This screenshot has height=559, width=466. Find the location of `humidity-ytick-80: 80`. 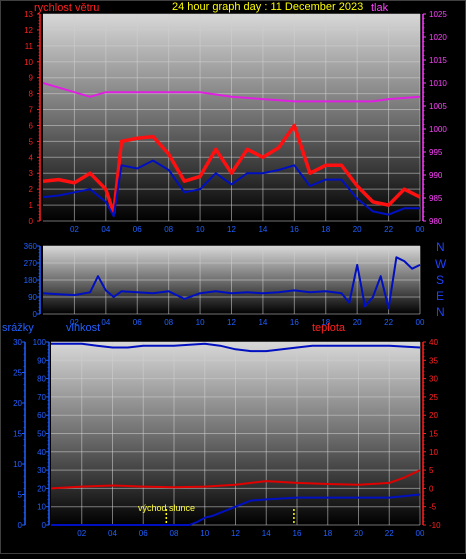

humidity-ytick-80: 80 is located at coordinates (41, 379).